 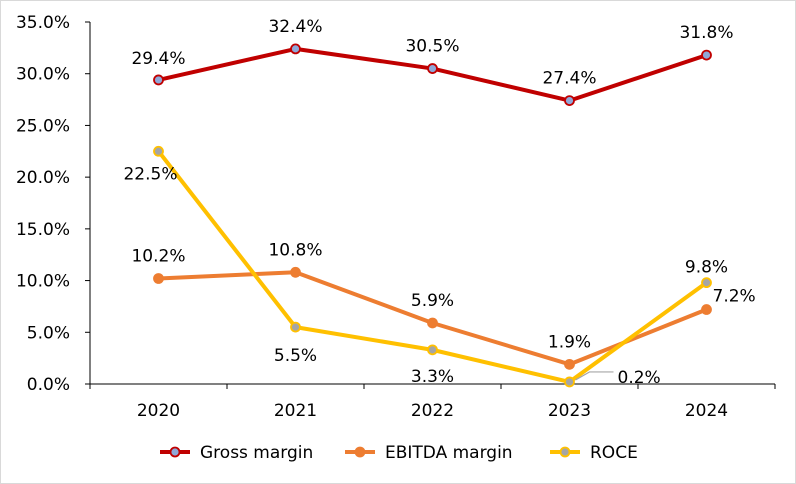 I want to click on x-axis-tick-labels: 2020 2021 2022 2023 2024, so click(x=432, y=411).